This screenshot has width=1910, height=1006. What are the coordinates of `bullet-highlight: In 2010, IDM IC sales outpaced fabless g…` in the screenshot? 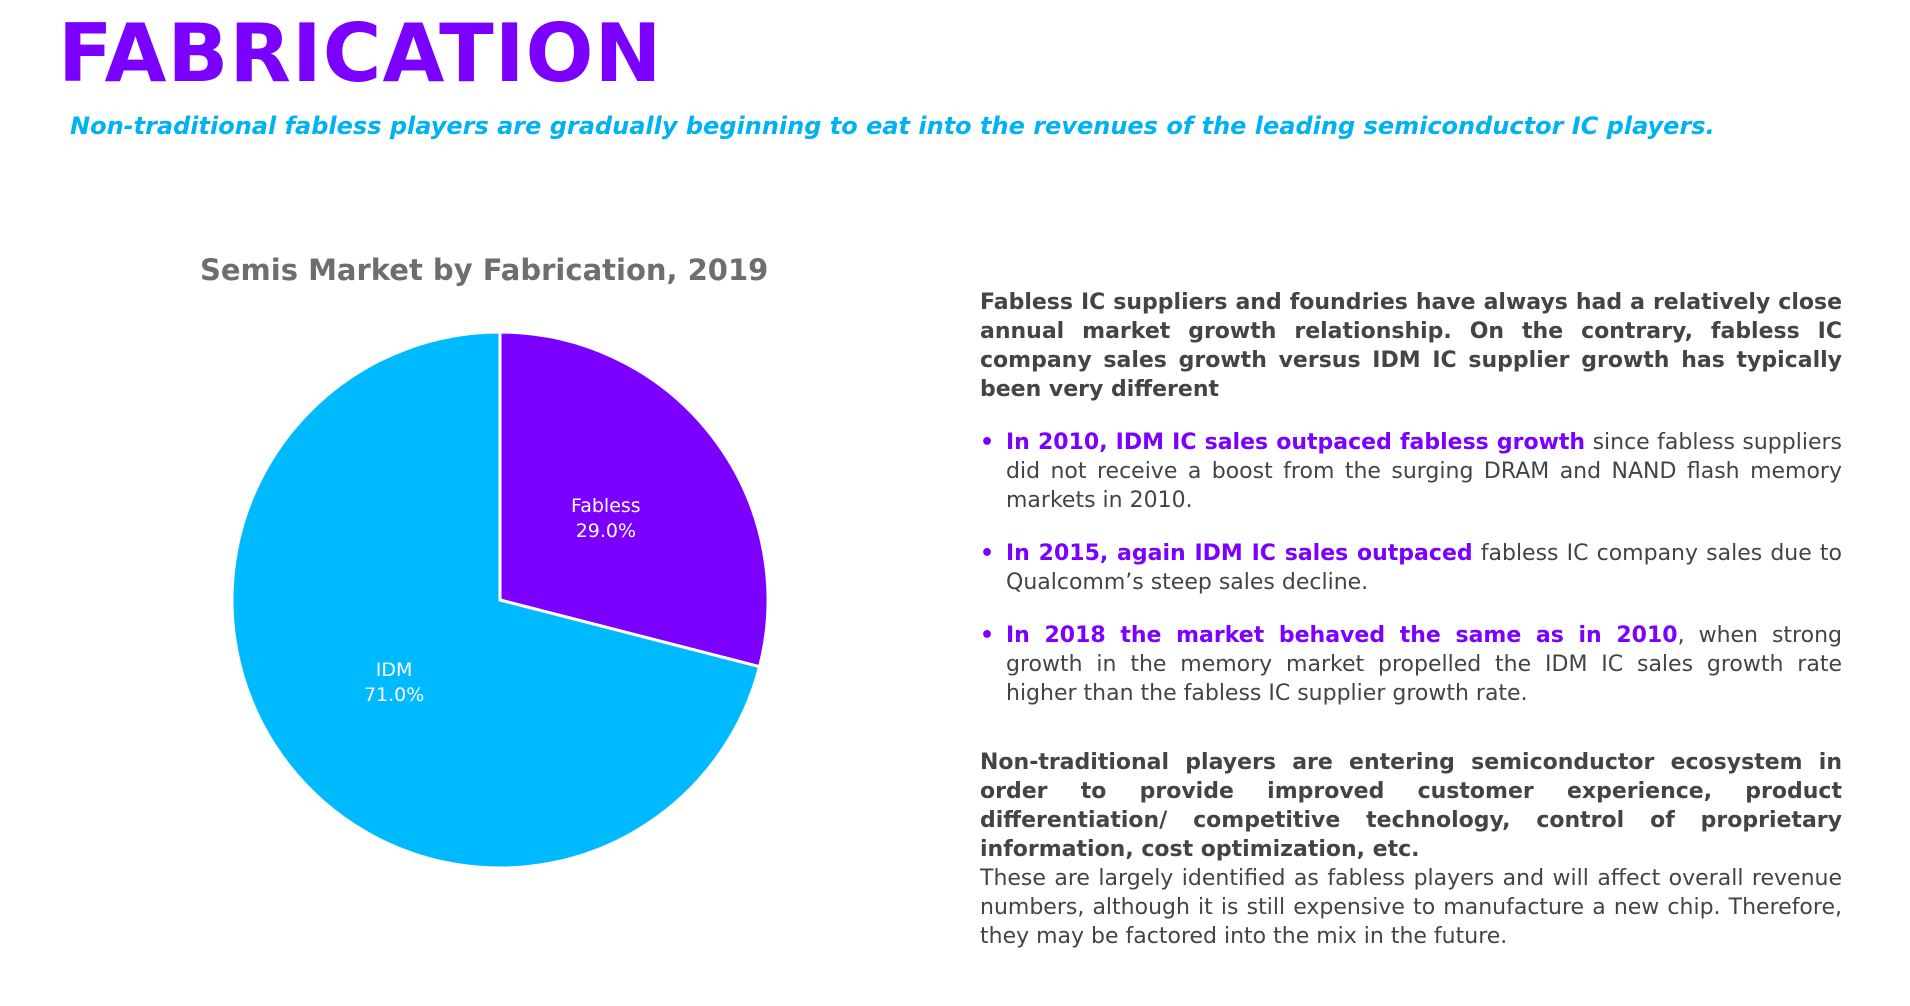 It's located at (1296, 442).